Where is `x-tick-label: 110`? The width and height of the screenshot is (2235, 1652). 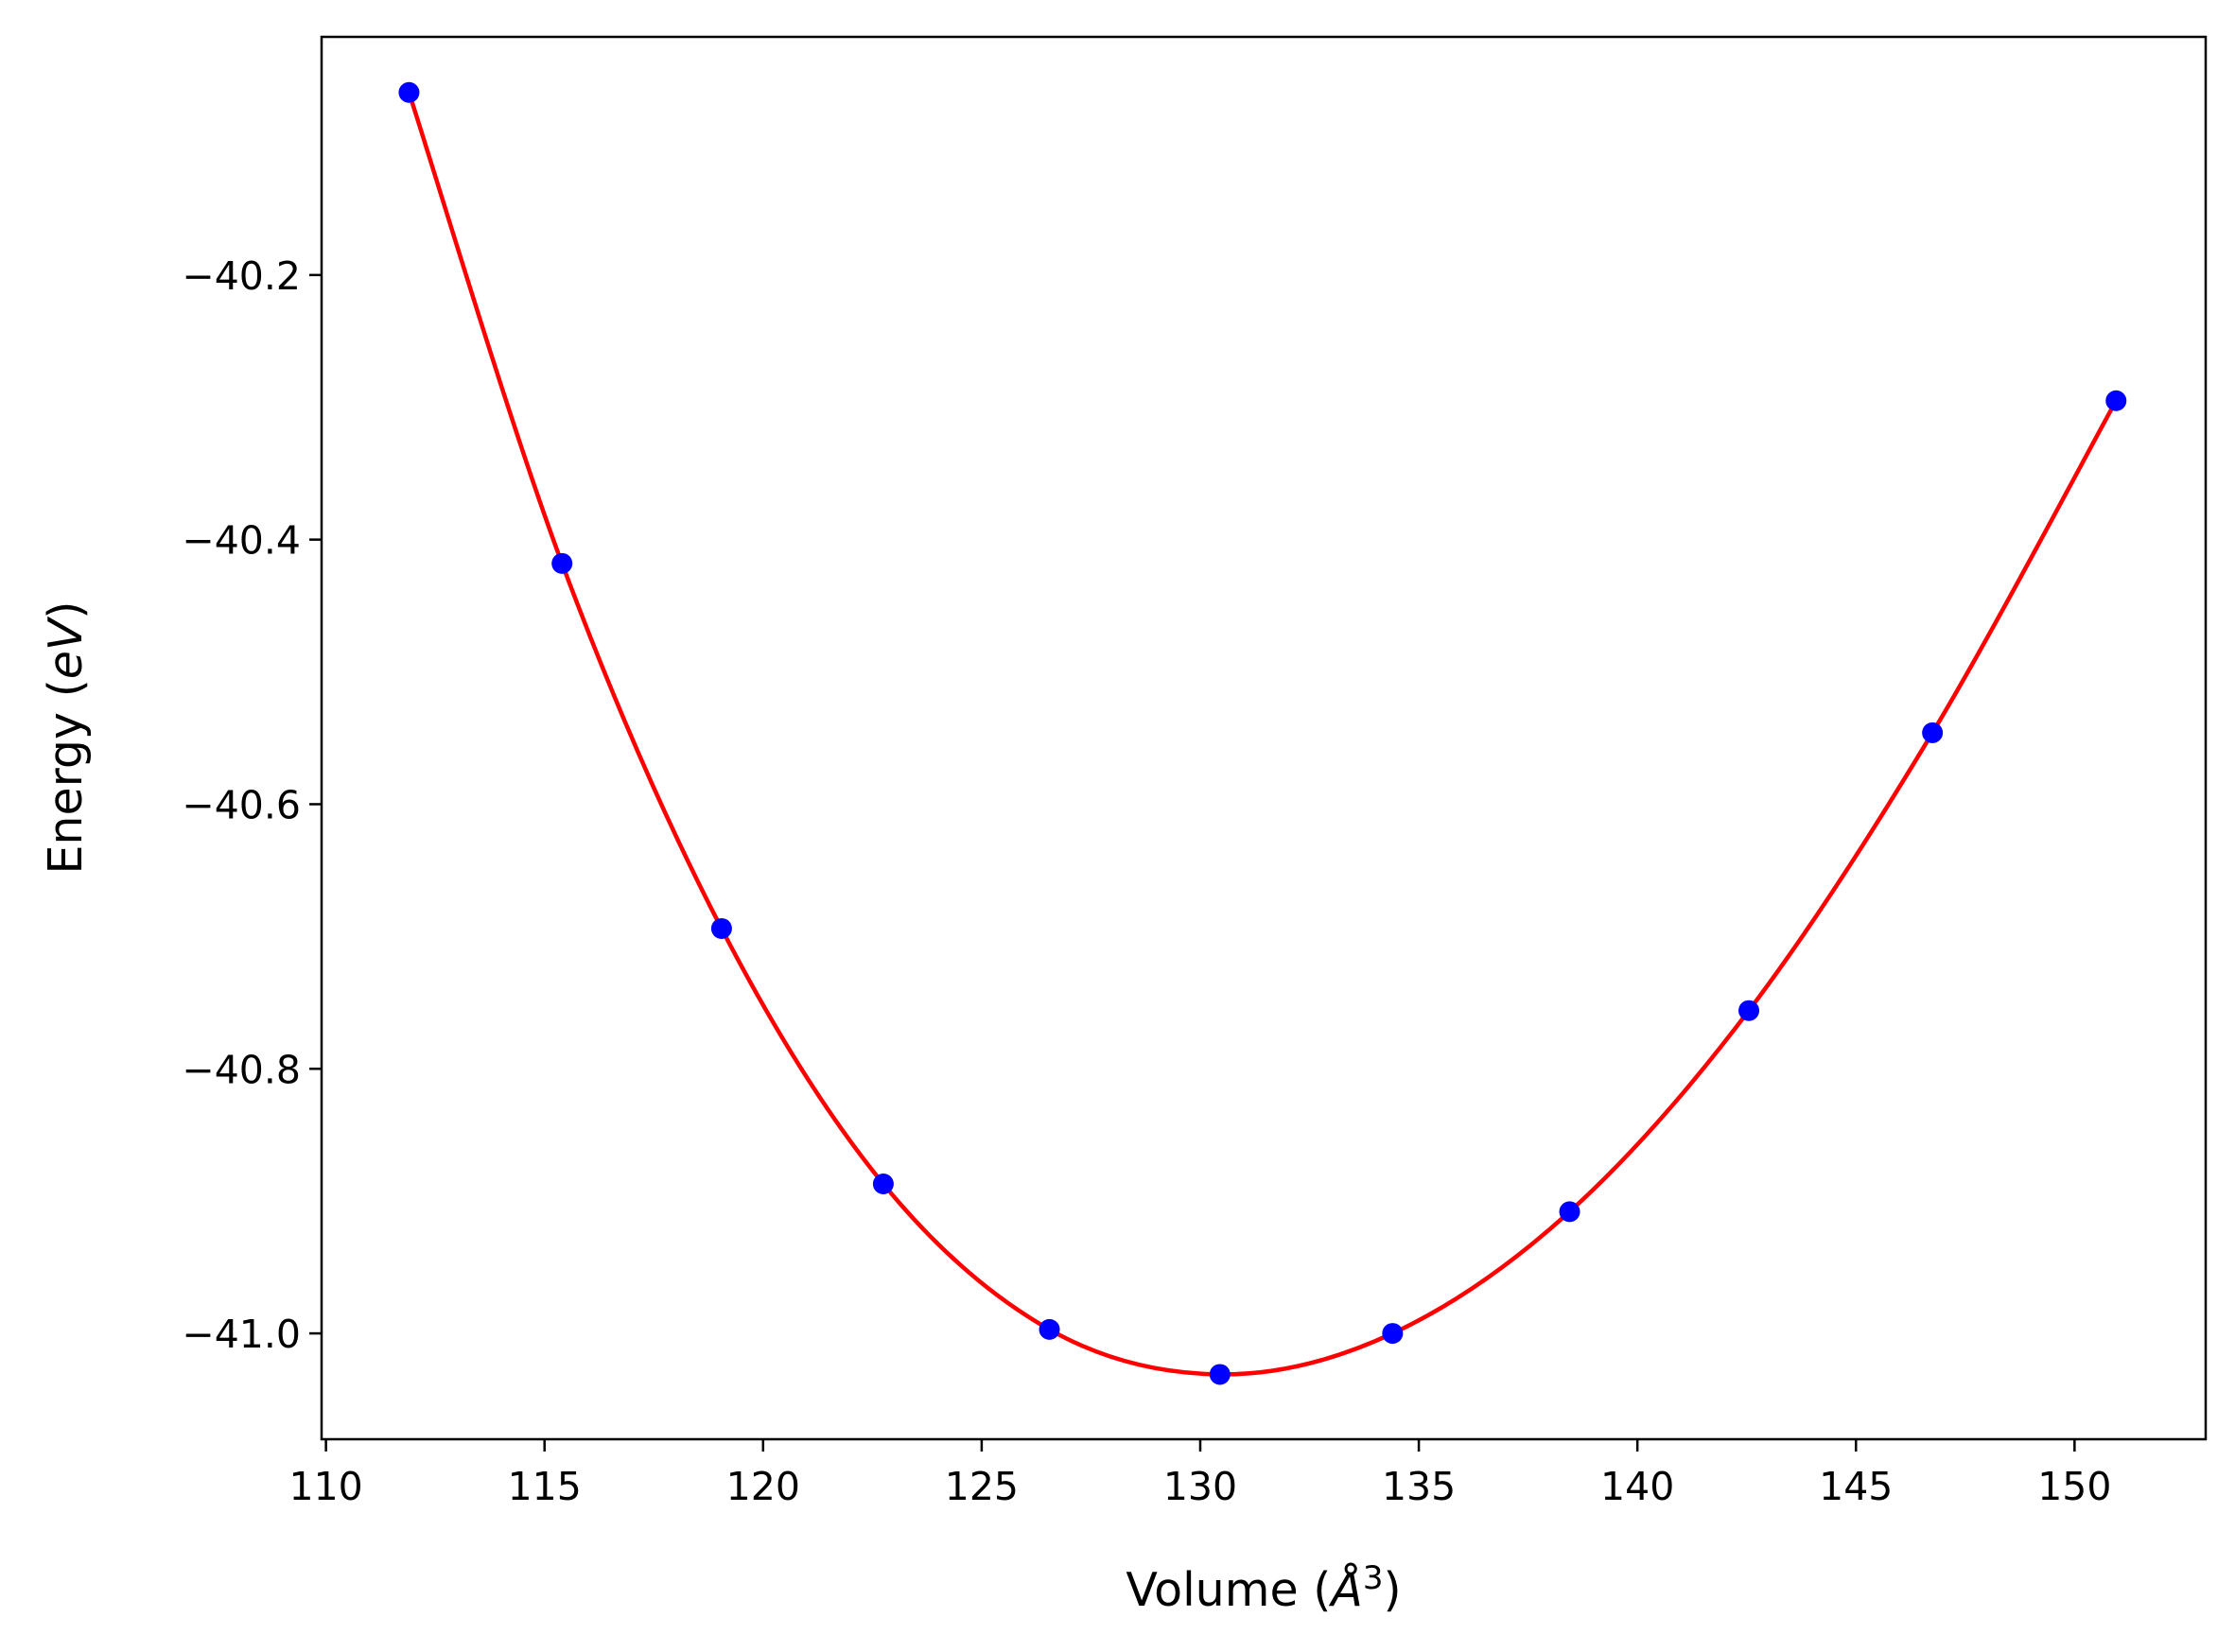 x-tick-label: 110 is located at coordinates (325, 1487).